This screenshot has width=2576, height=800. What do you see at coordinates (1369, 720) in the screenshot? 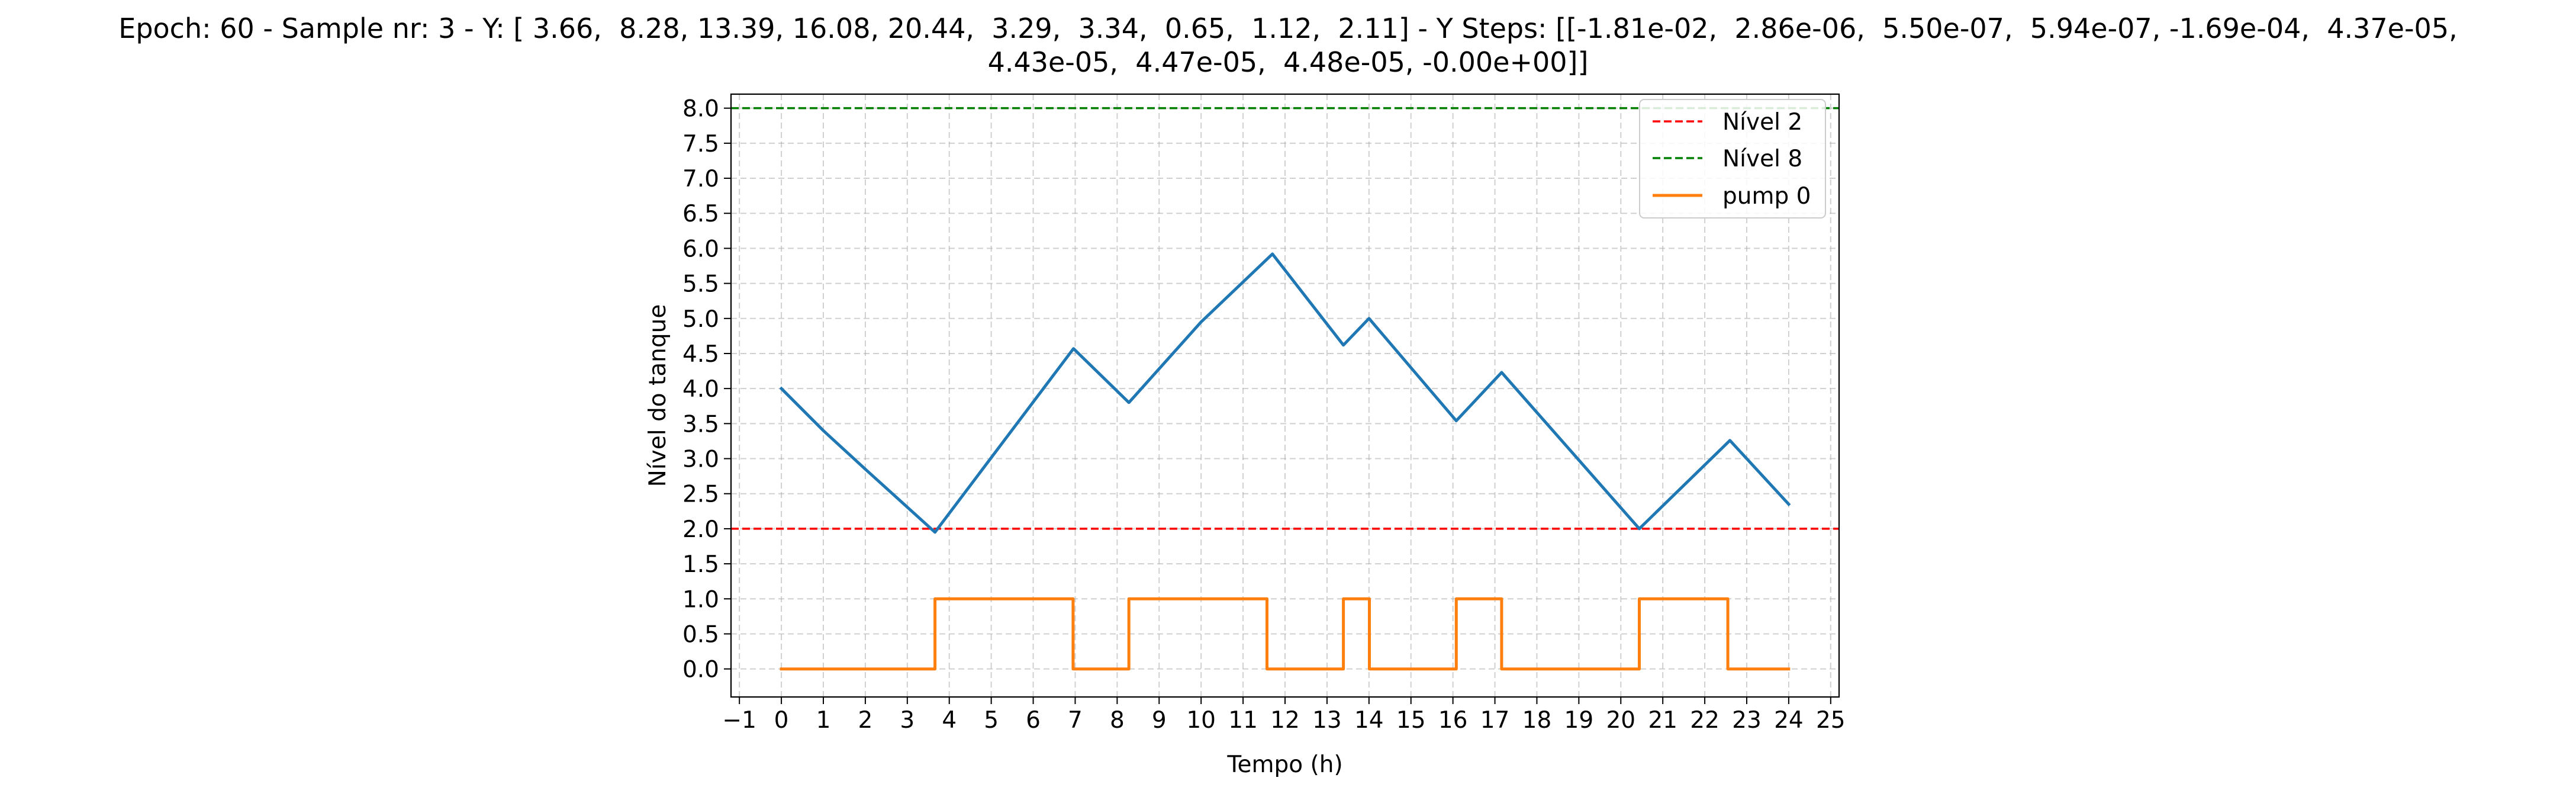
I see `x-tick-label: 14` at bounding box center [1369, 720].